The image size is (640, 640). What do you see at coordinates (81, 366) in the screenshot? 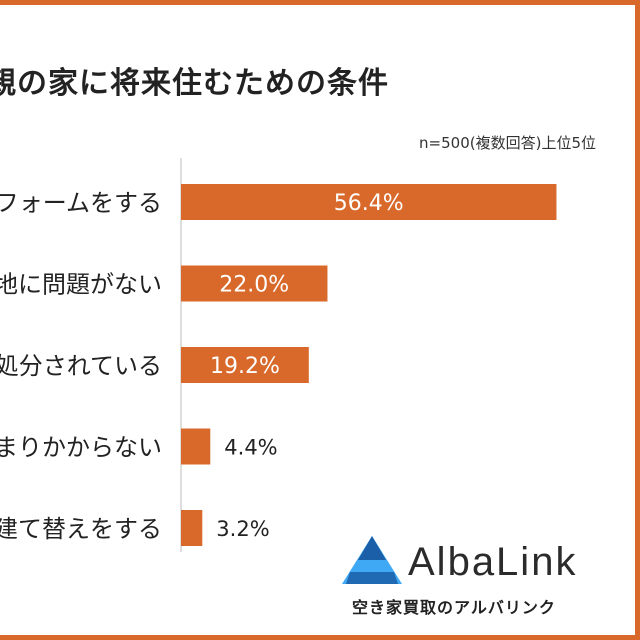
I see `category-label-3: 処分されている` at bounding box center [81, 366].